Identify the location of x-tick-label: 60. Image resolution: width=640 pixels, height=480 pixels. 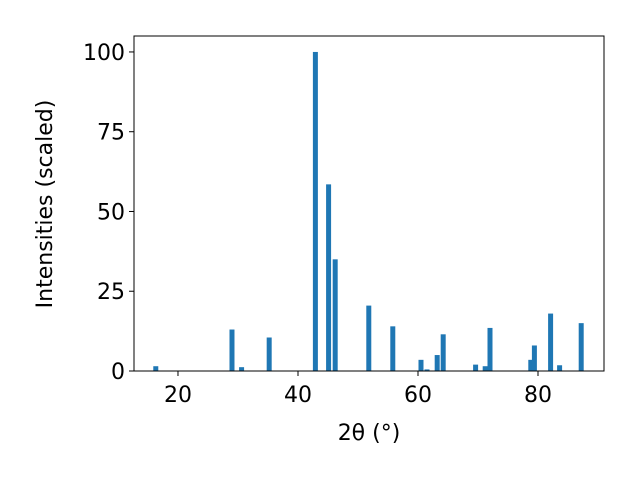
(418, 395).